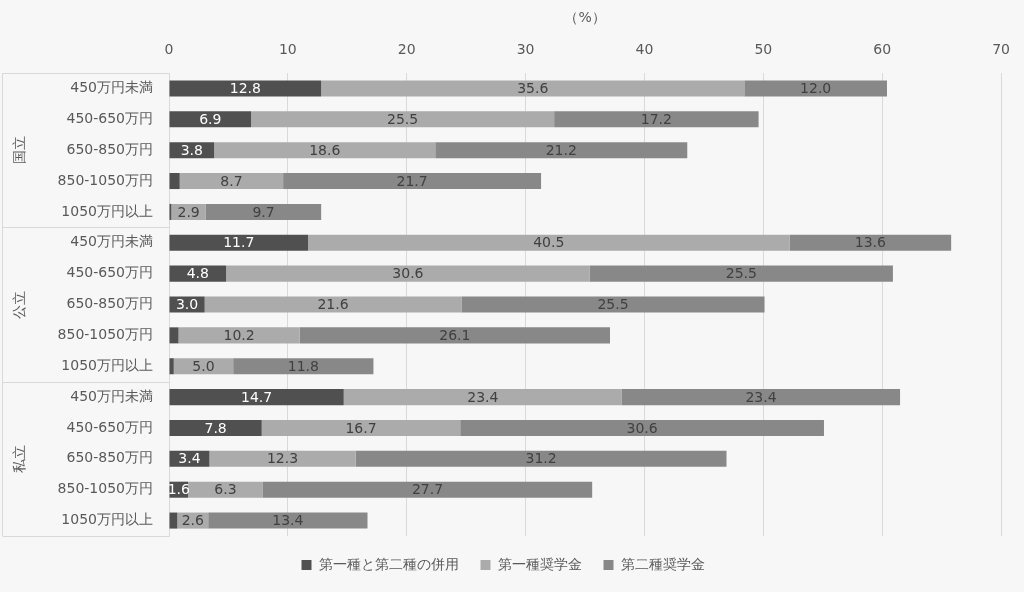 The width and height of the screenshot is (1024, 592). Describe the element at coordinates (189, 458) in the screenshot. I see `data-label: 3.4` at that location.